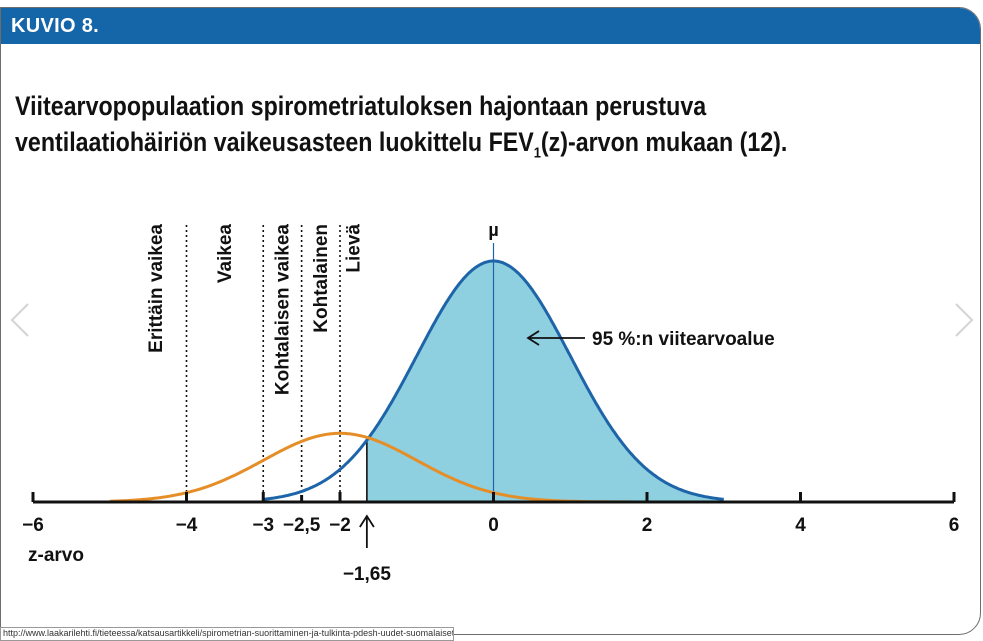 The height and width of the screenshot is (641, 983). Describe the element at coordinates (963, 320) in the screenshot. I see `next-slide-arrow-icon` at that location.